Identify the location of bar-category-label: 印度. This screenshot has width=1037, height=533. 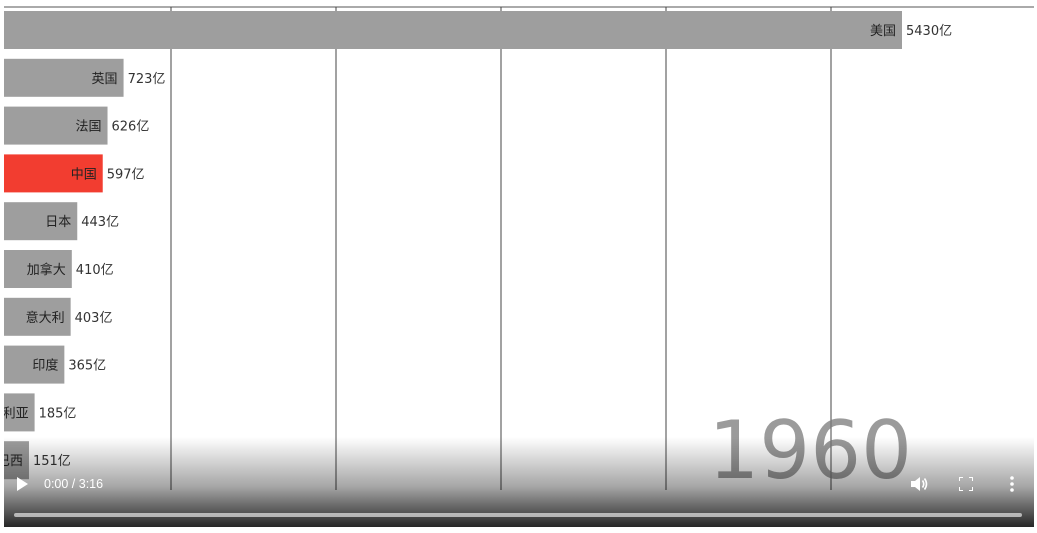
(45, 366).